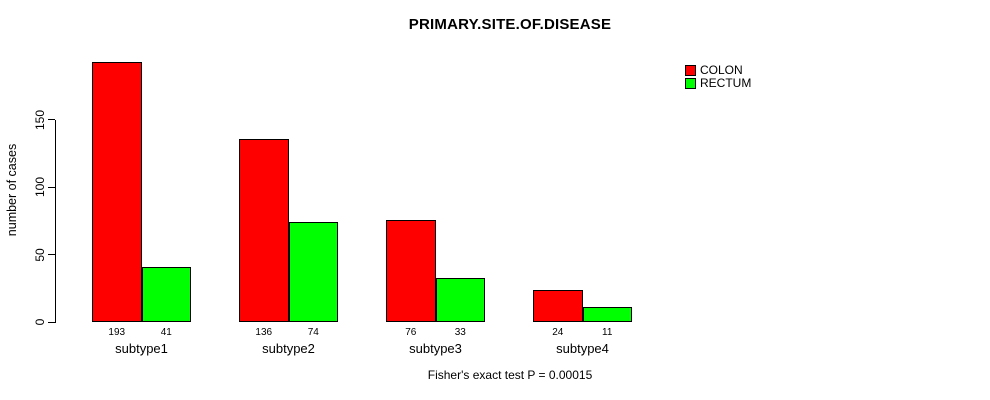  Describe the element at coordinates (264, 332) in the screenshot. I see `bar-value-label: 136` at that location.